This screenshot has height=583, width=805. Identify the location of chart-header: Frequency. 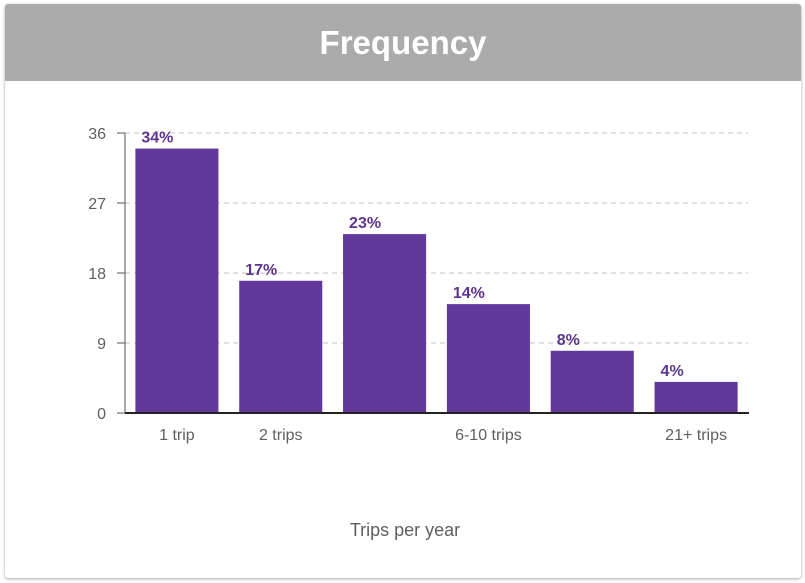
(403, 42).